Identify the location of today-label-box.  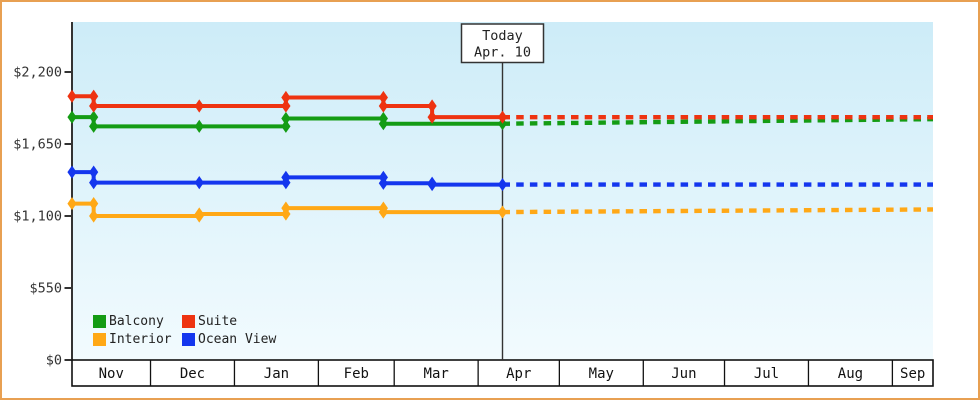
(502, 43).